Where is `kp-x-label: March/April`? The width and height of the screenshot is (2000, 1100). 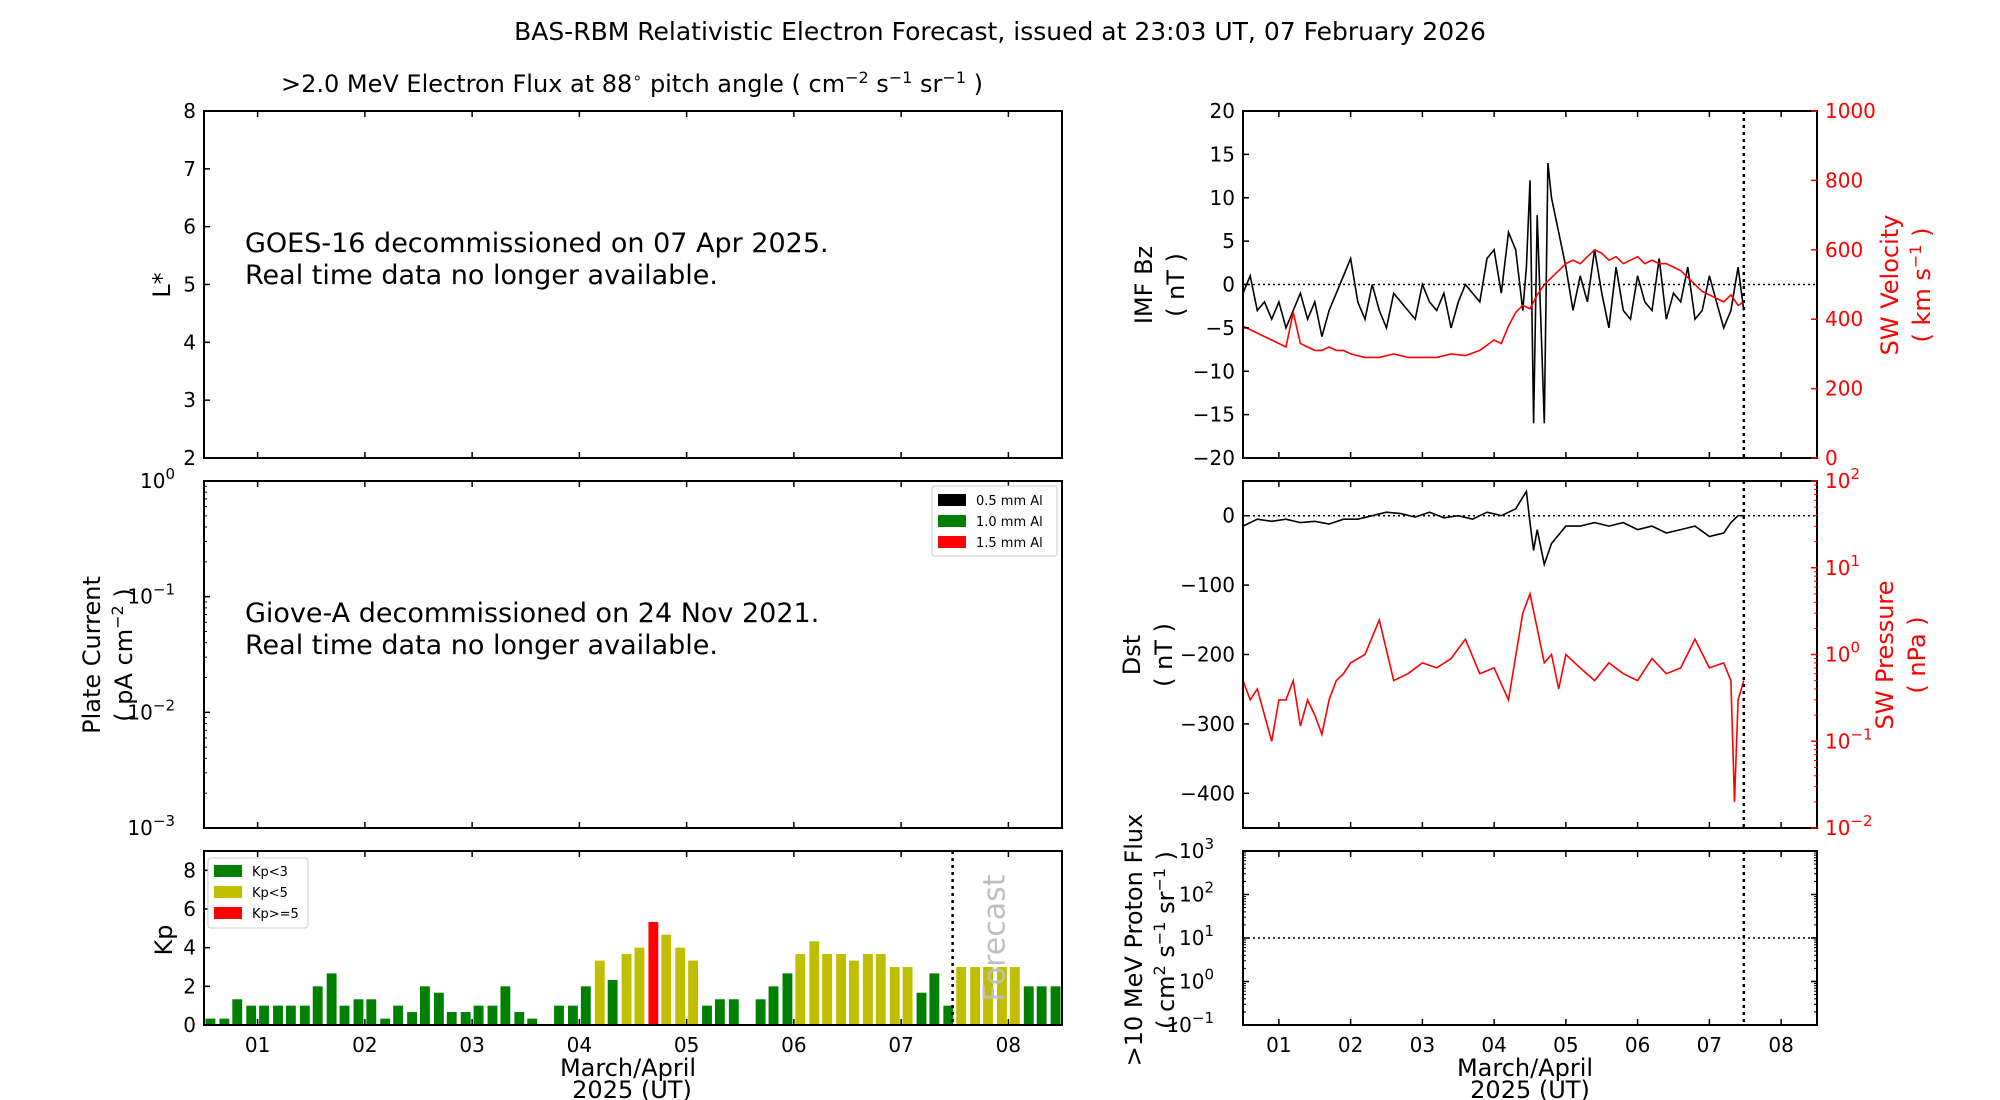 kp-x-label: March/April is located at coordinates (628, 1068).